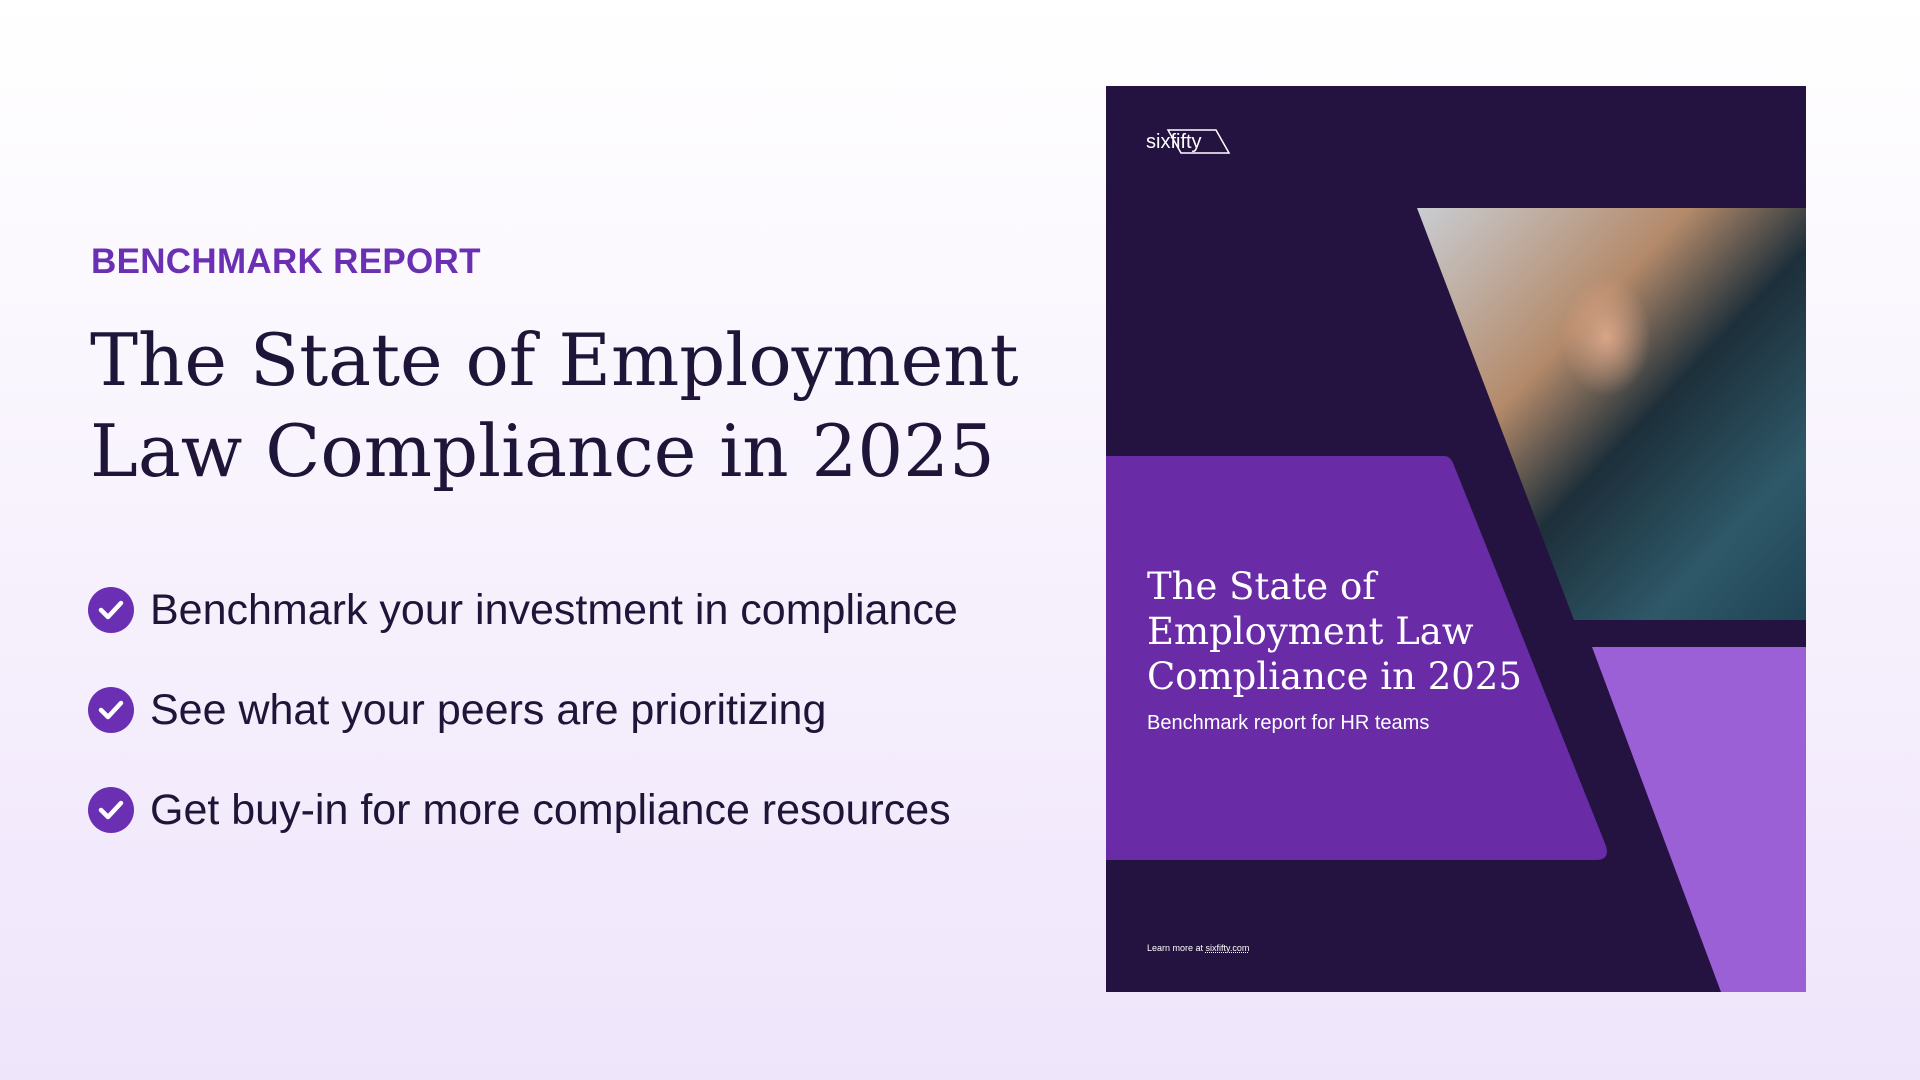 This screenshot has width=1920, height=1080. Describe the element at coordinates (1699, 819) in the screenshot. I see `light-purple-shape` at that location.